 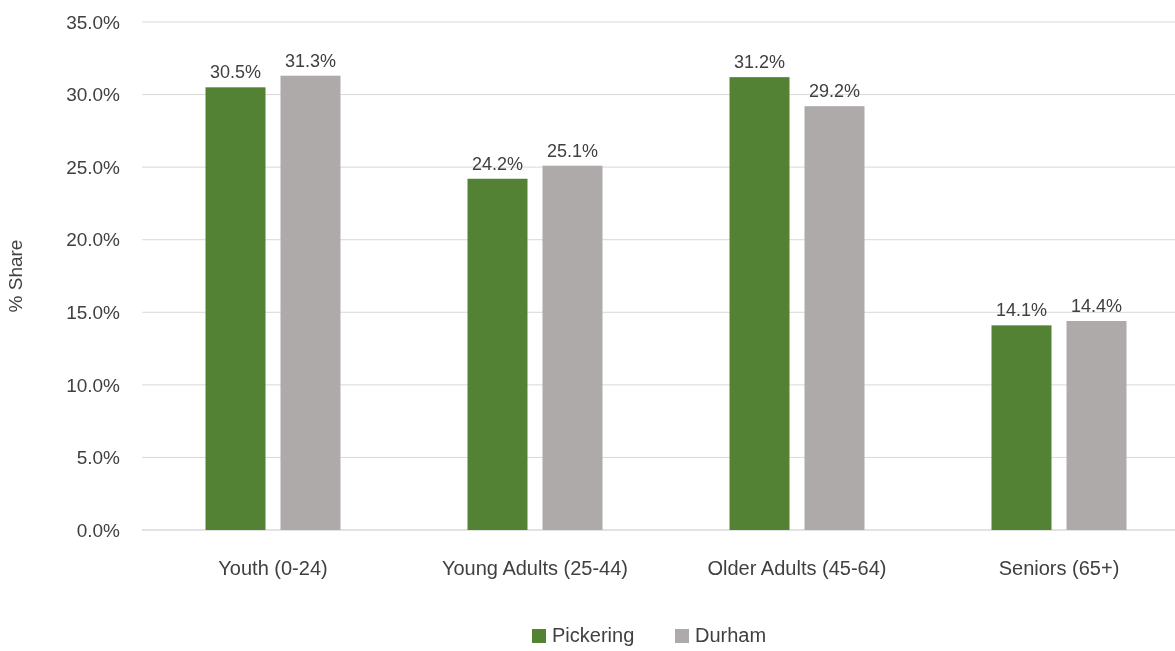 What do you see at coordinates (759, 62) in the screenshot?
I see `data-label: 31.2%` at bounding box center [759, 62].